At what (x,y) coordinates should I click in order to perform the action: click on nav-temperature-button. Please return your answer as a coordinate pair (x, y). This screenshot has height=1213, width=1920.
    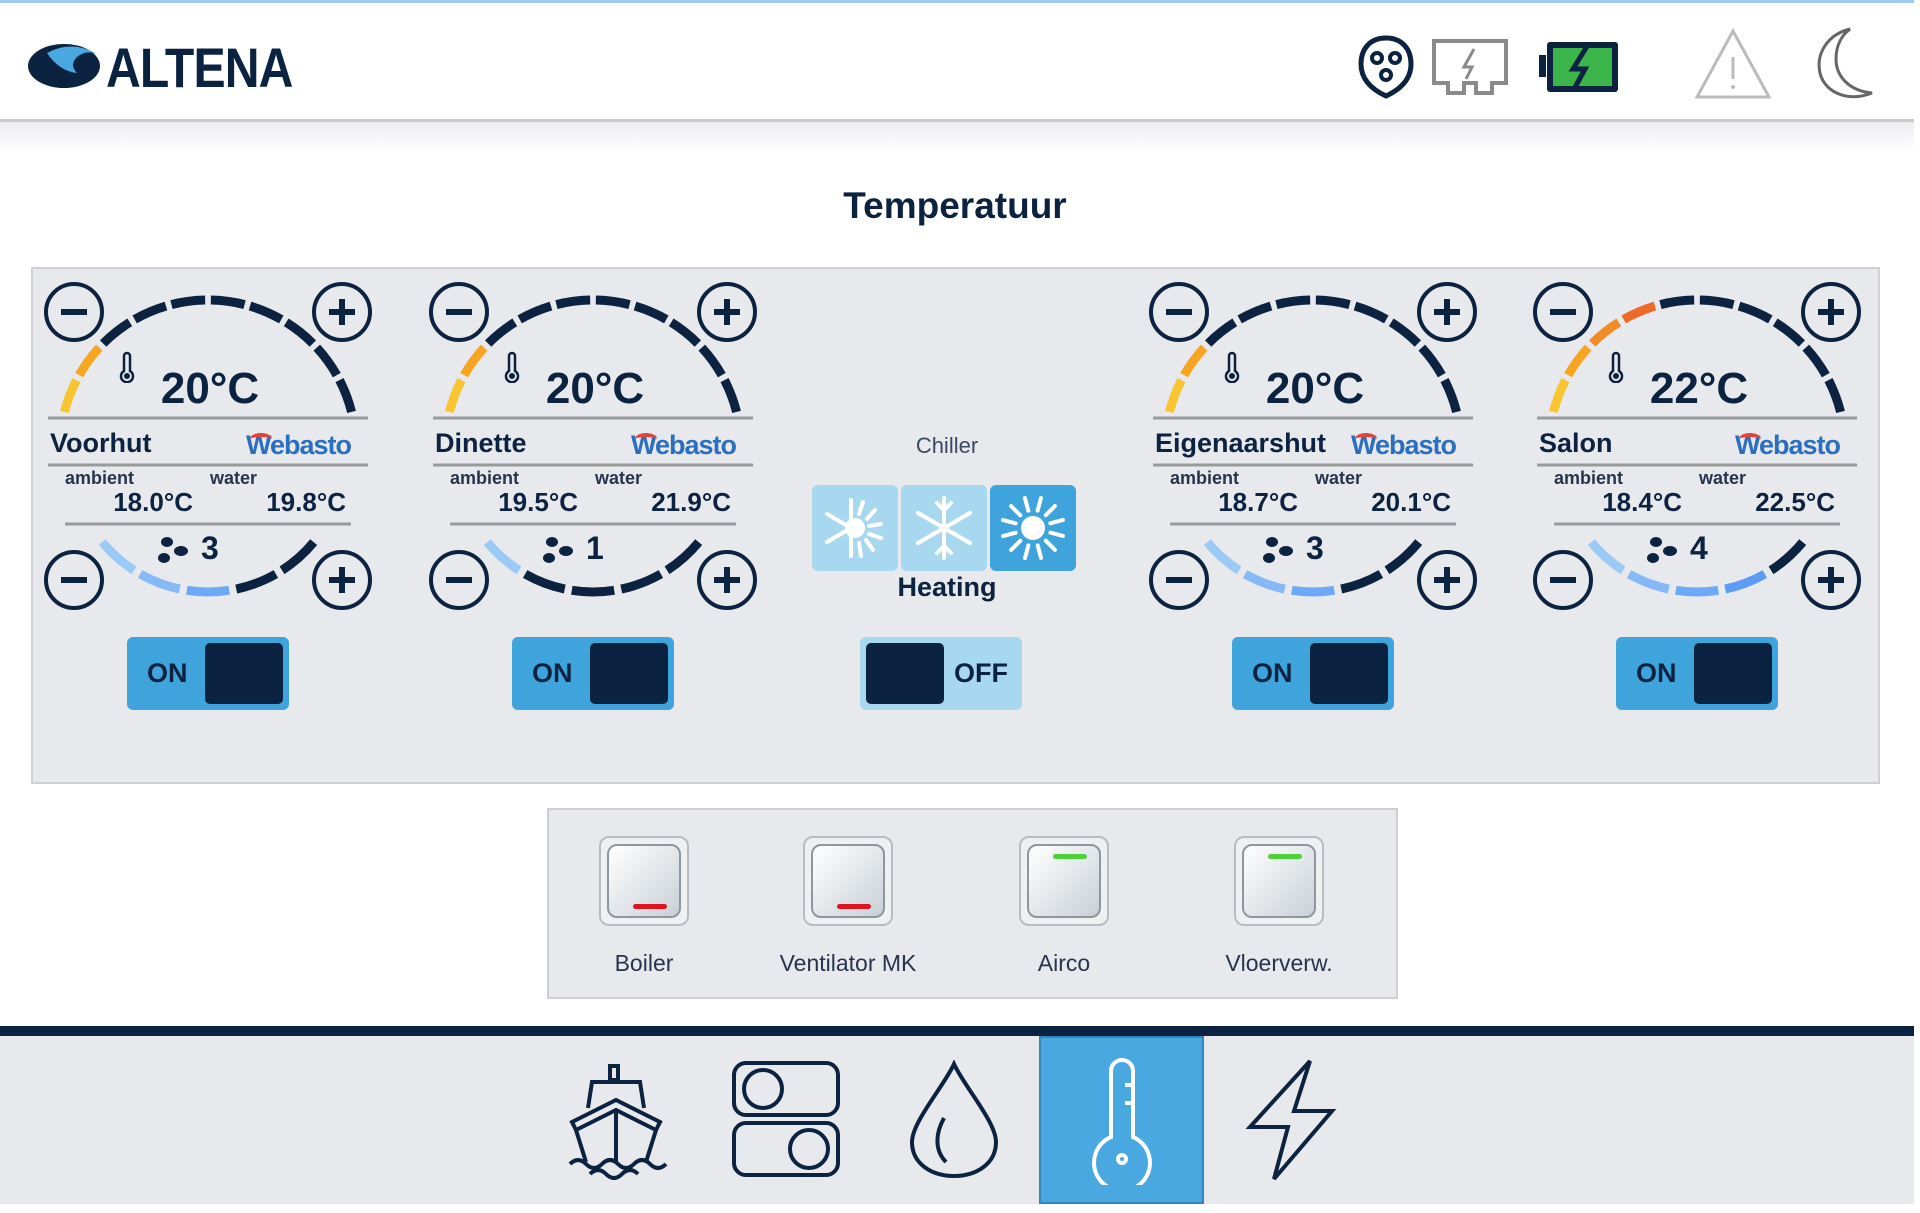
    Looking at the image, I should click on (1121, 1120).